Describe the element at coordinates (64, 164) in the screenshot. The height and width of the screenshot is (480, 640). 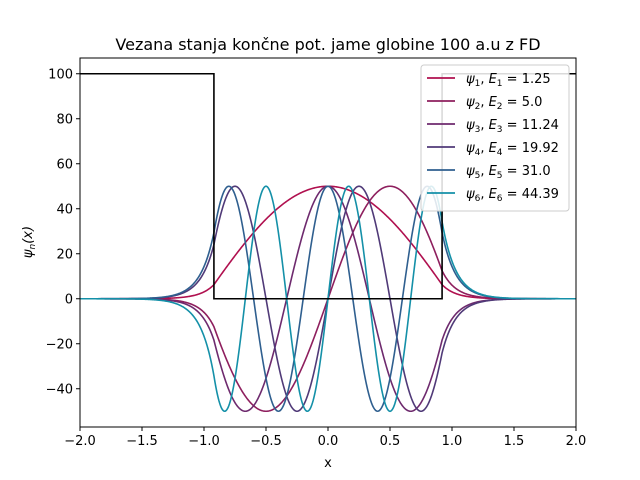
I see `y-tick-label: 60` at that location.